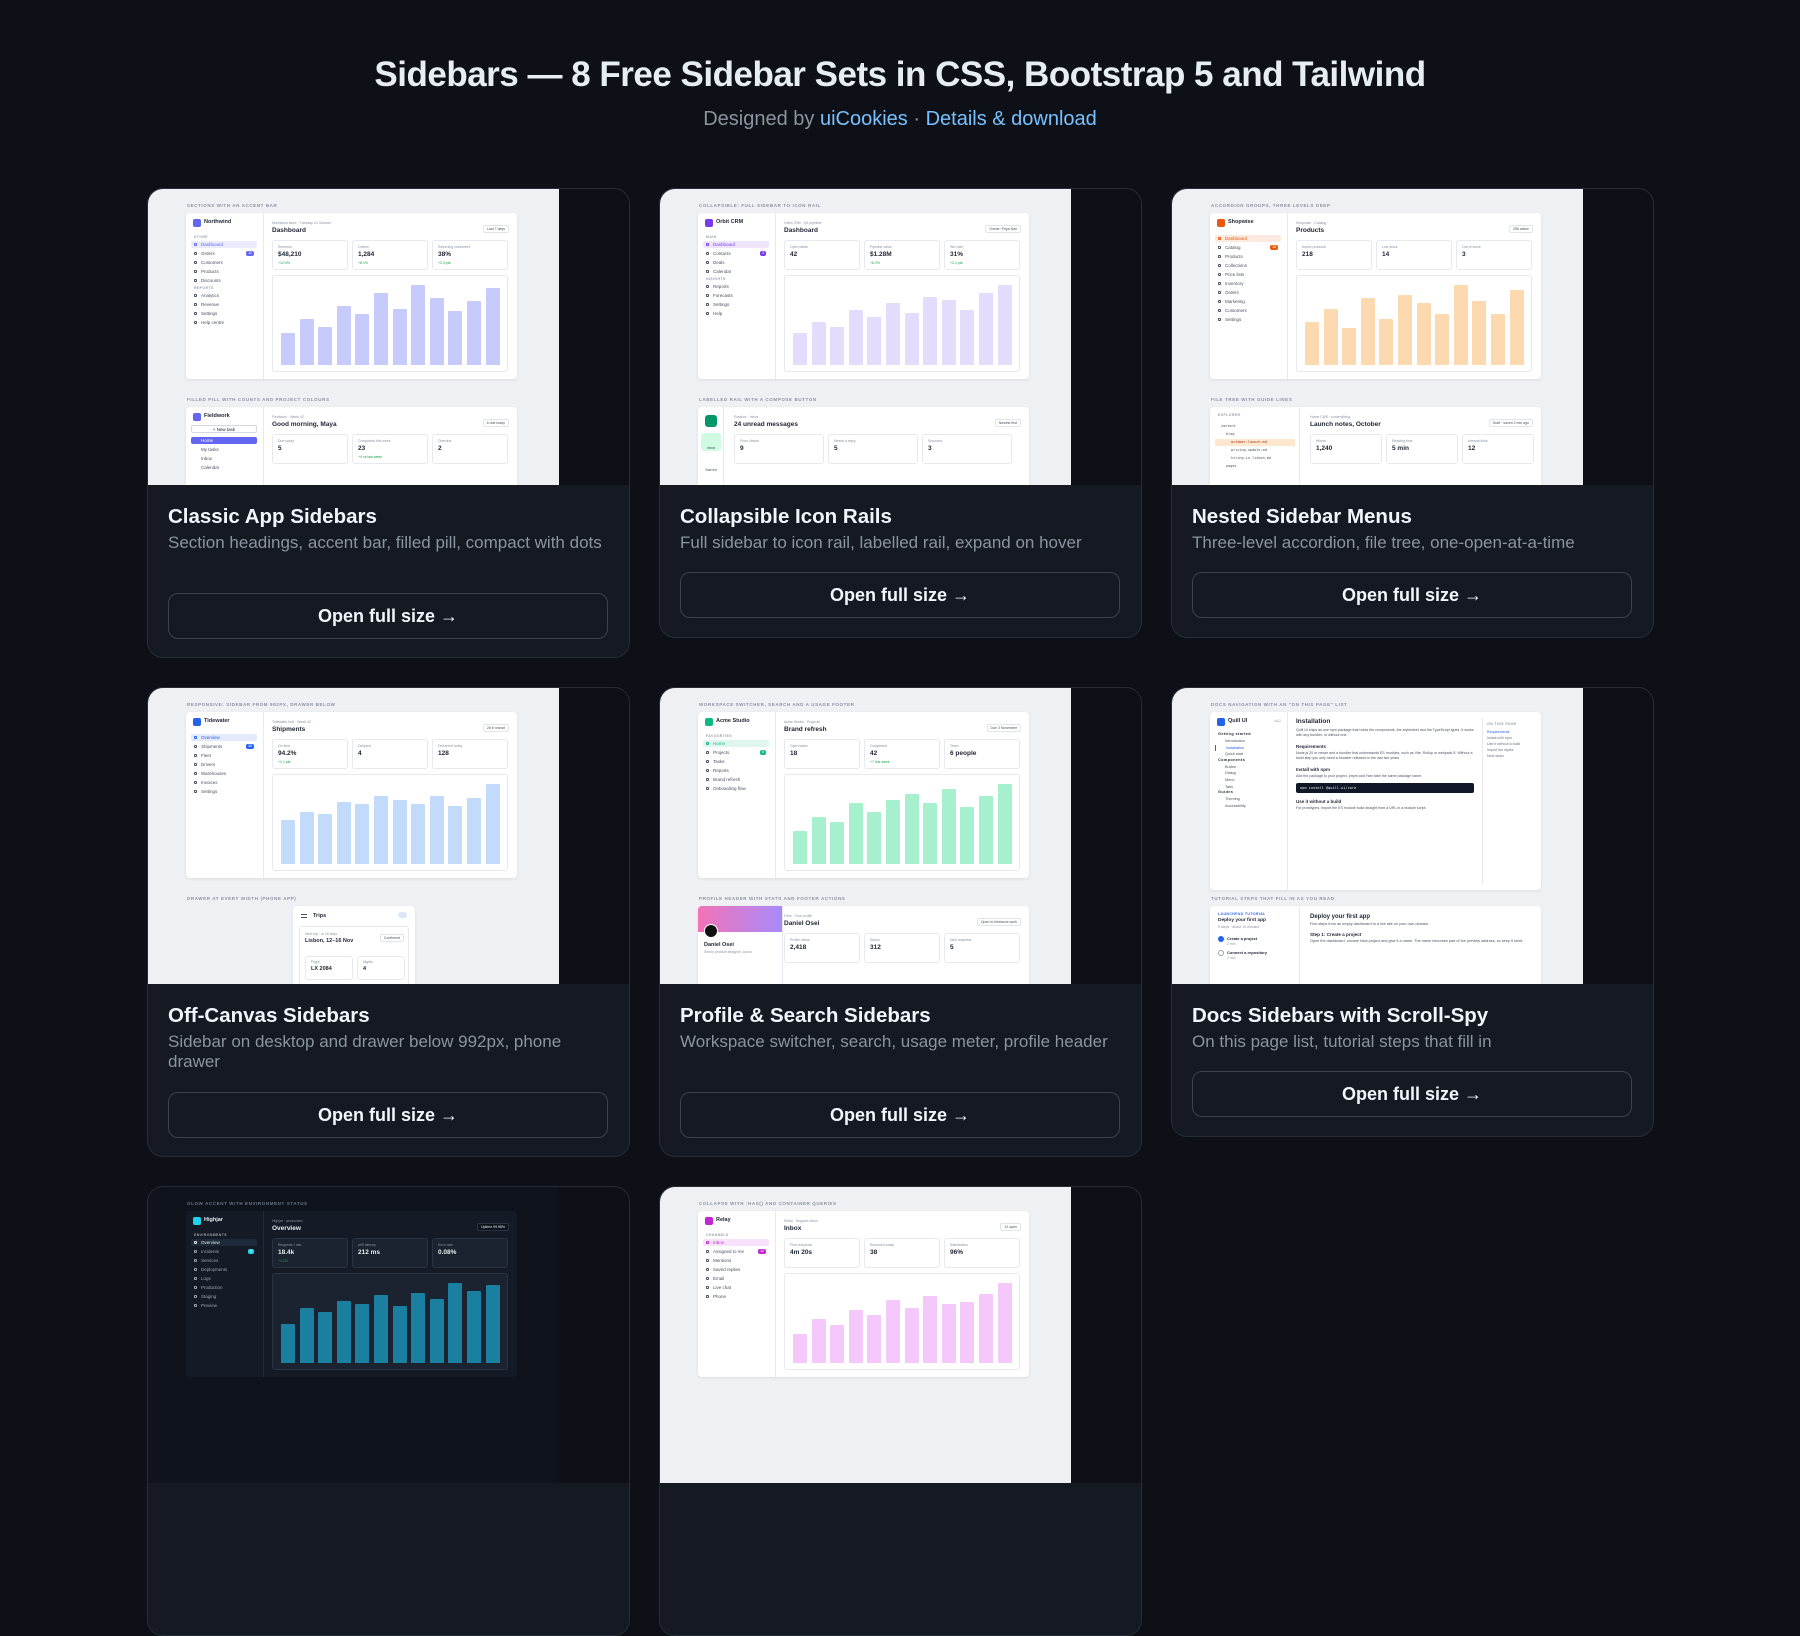 Image resolution: width=1800 pixels, height=1636 pixels. I want to click on sidebar-nav-item: Forecasts, so click(736, 295).